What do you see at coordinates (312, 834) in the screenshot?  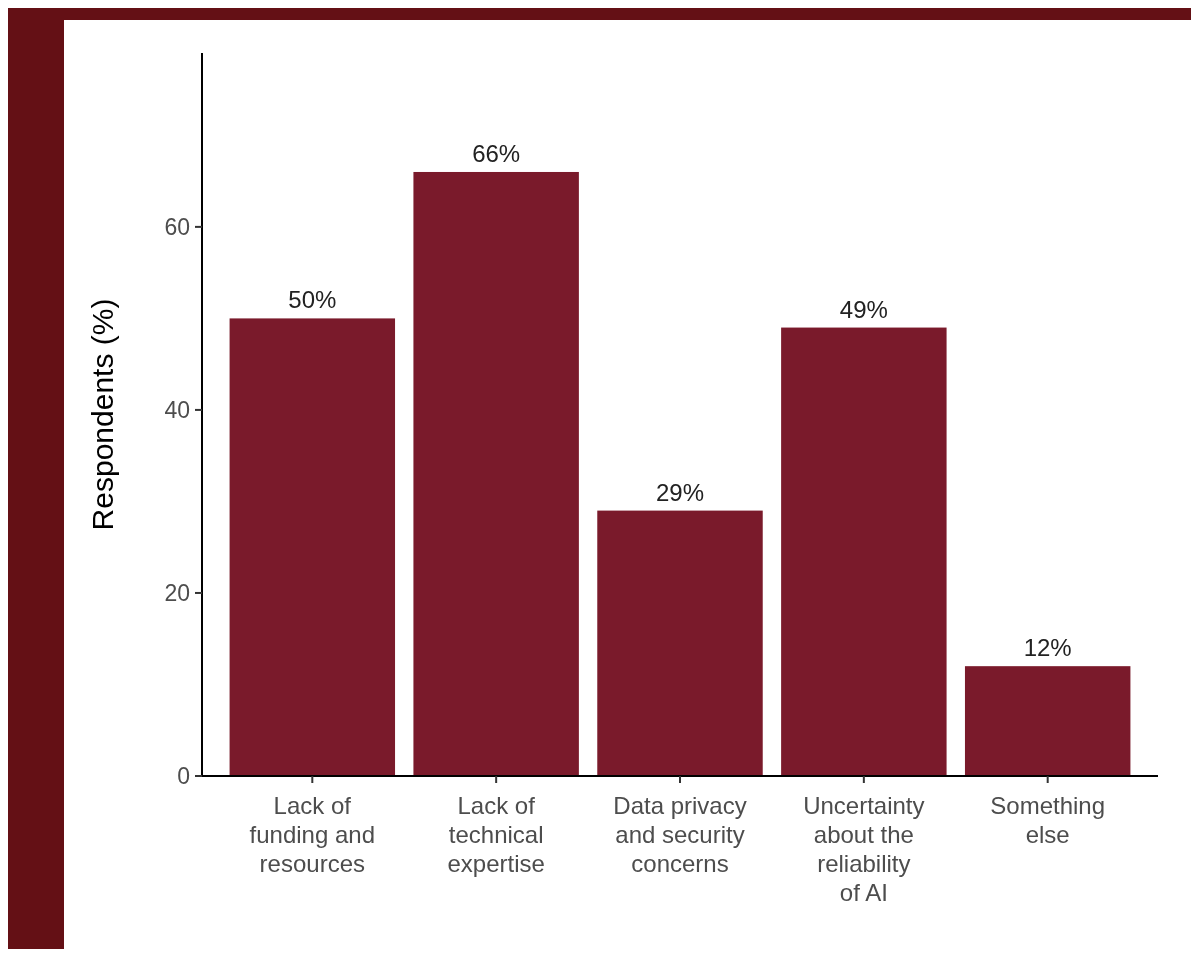 I see `x-tick-label: Lack of funding and resources` at bounding box center [312, 834].